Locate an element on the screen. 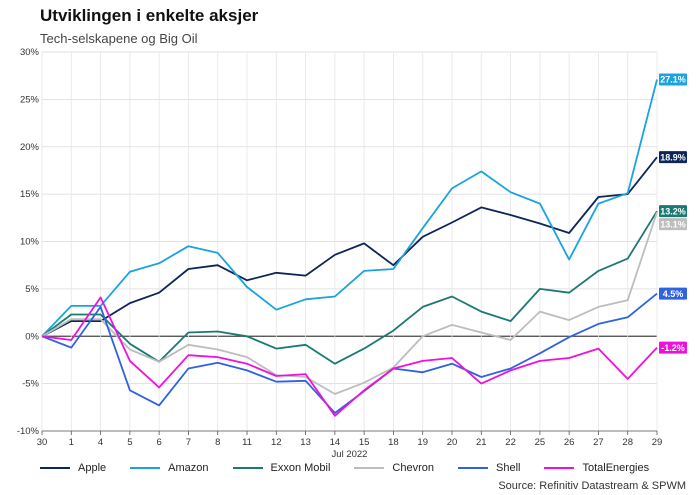 This screenshot has height=495, width=698. y-tick-label: 0% is located at coordinates (32, 336).